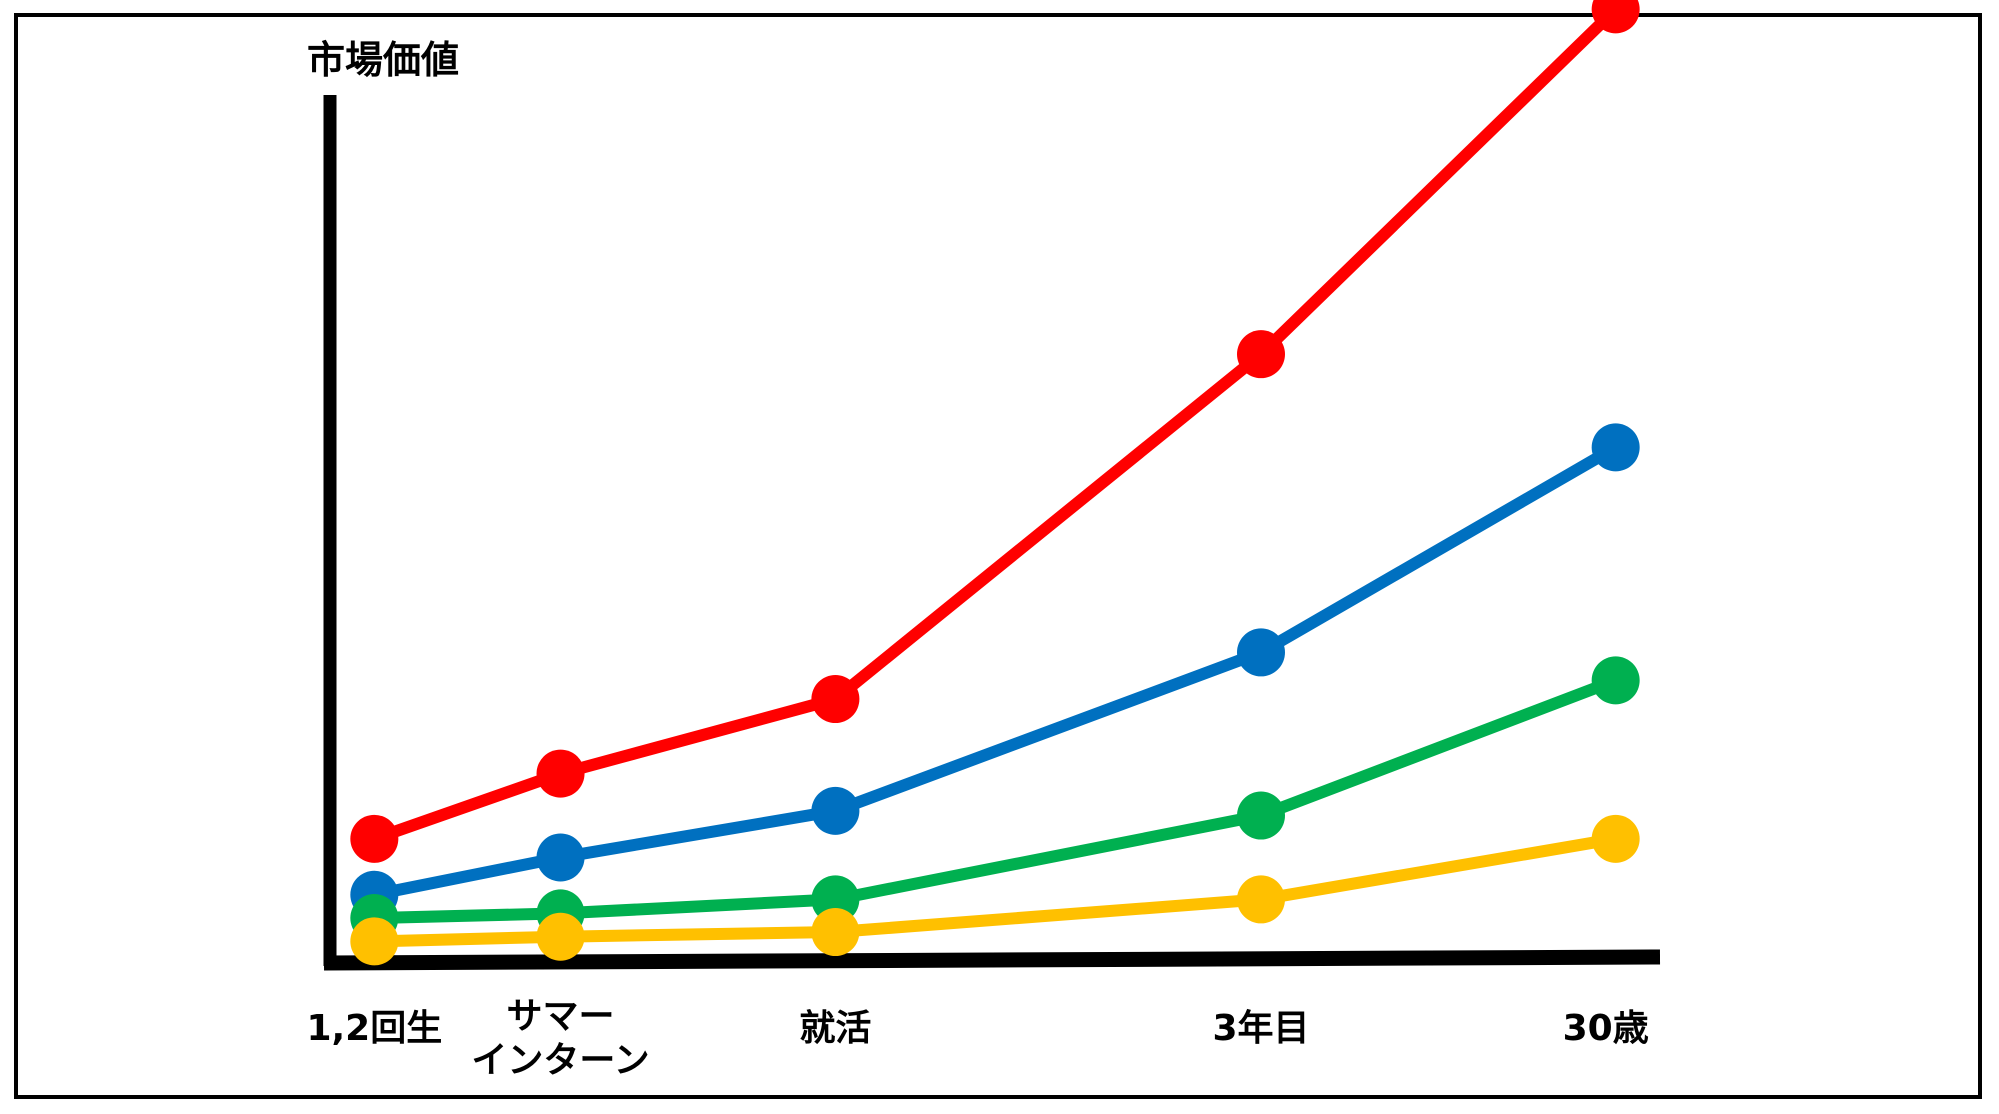  Describe the element at coordinates (383, 60) in the screenshot. I see `y-axis-label: 市場価値` at that location.